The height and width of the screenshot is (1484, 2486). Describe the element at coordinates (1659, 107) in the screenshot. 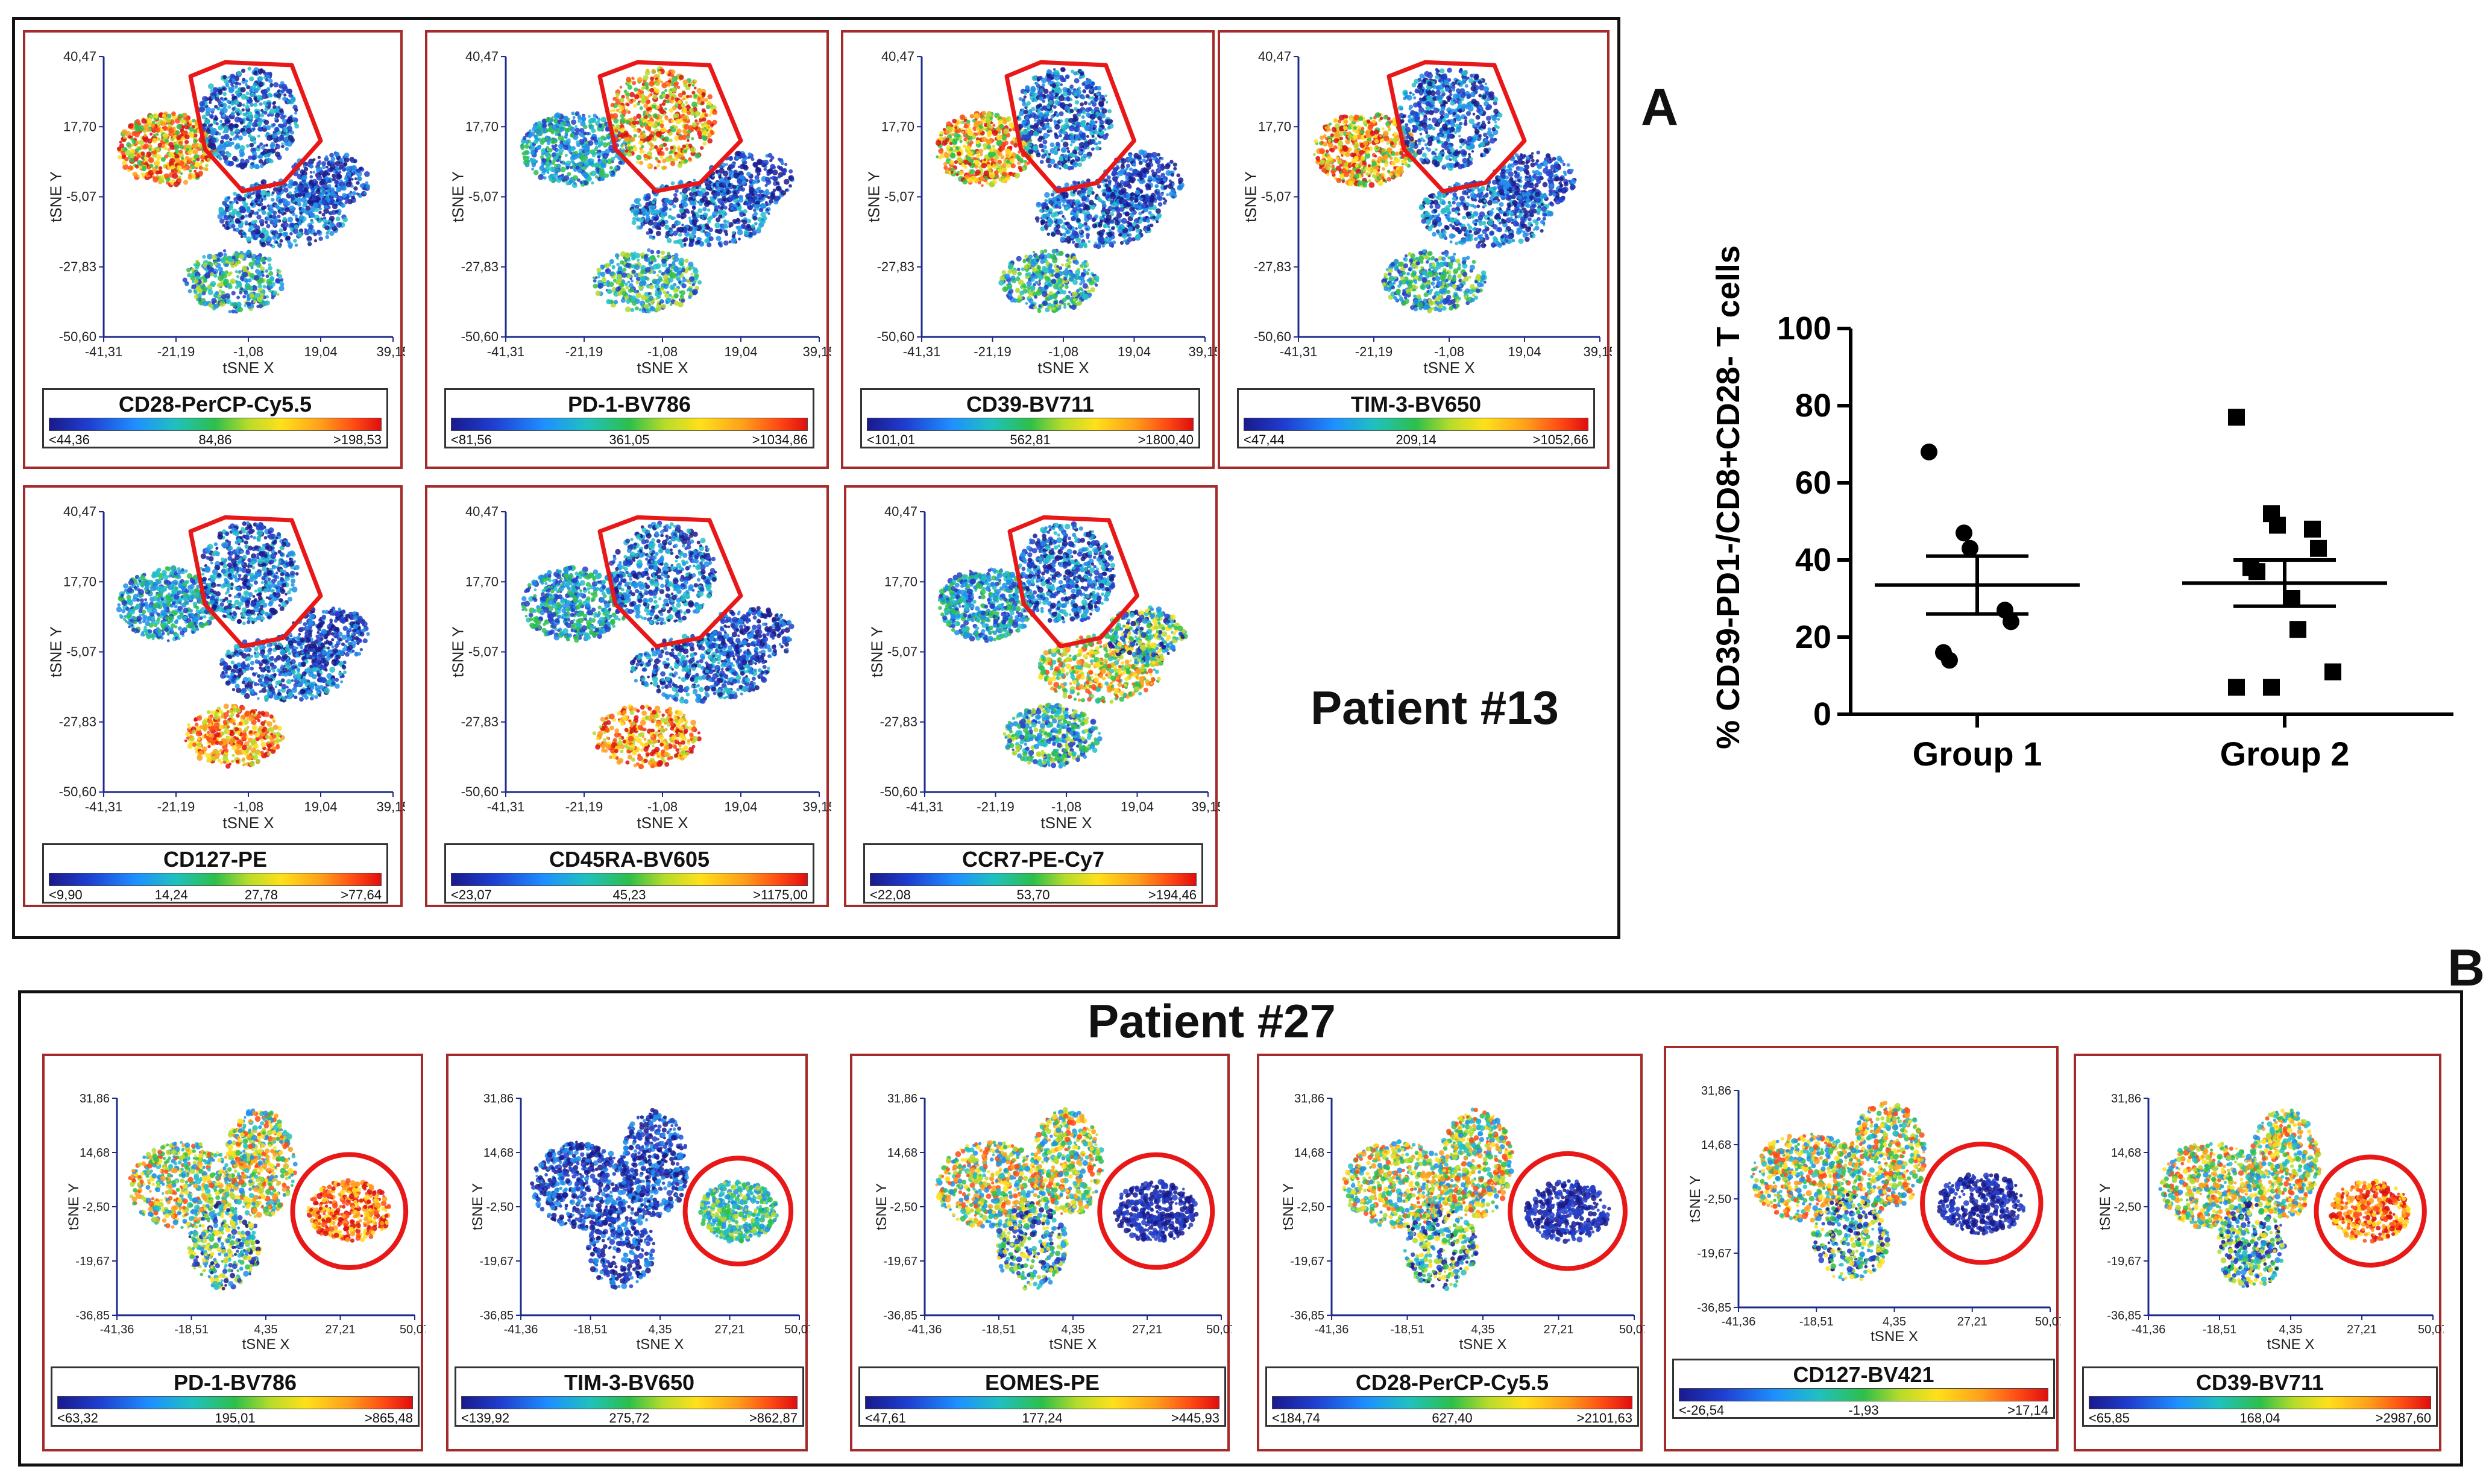

I see `figure-letter-a: A` at that location.